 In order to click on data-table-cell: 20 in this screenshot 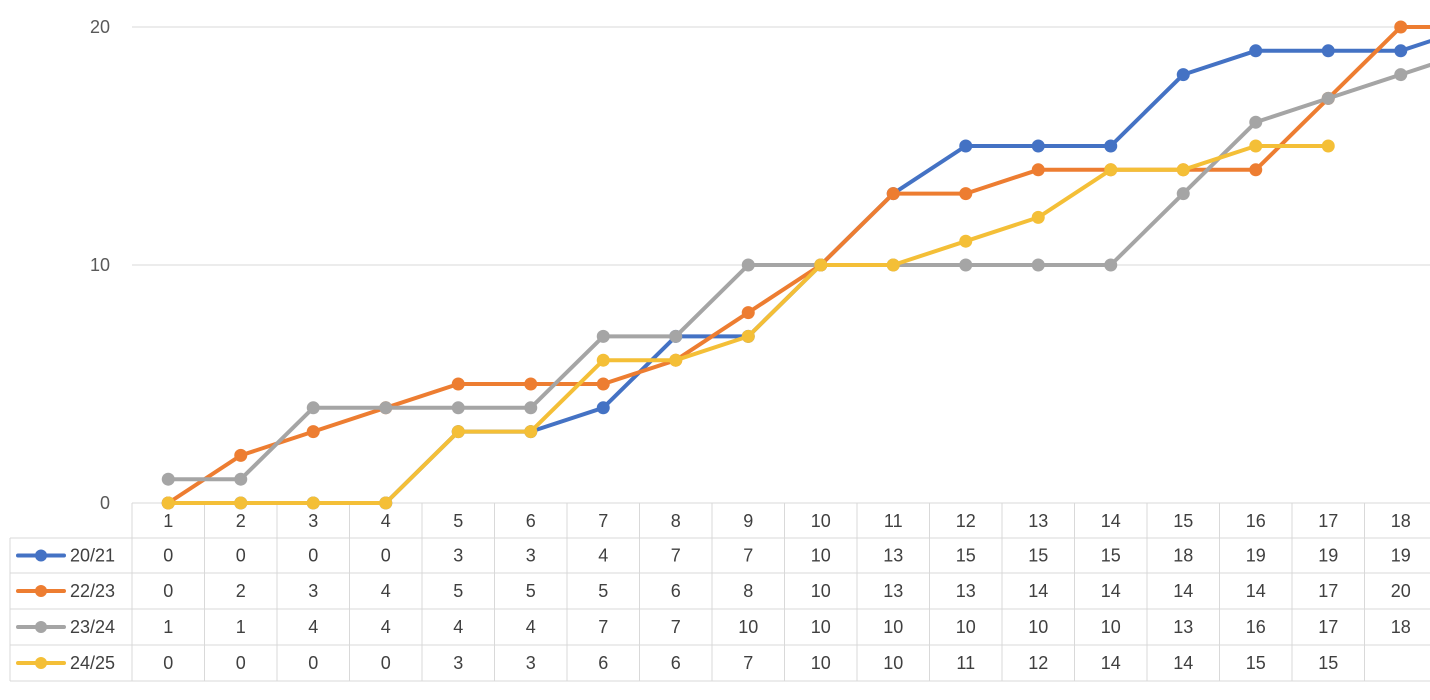, I will do `click(1401, 591)`.